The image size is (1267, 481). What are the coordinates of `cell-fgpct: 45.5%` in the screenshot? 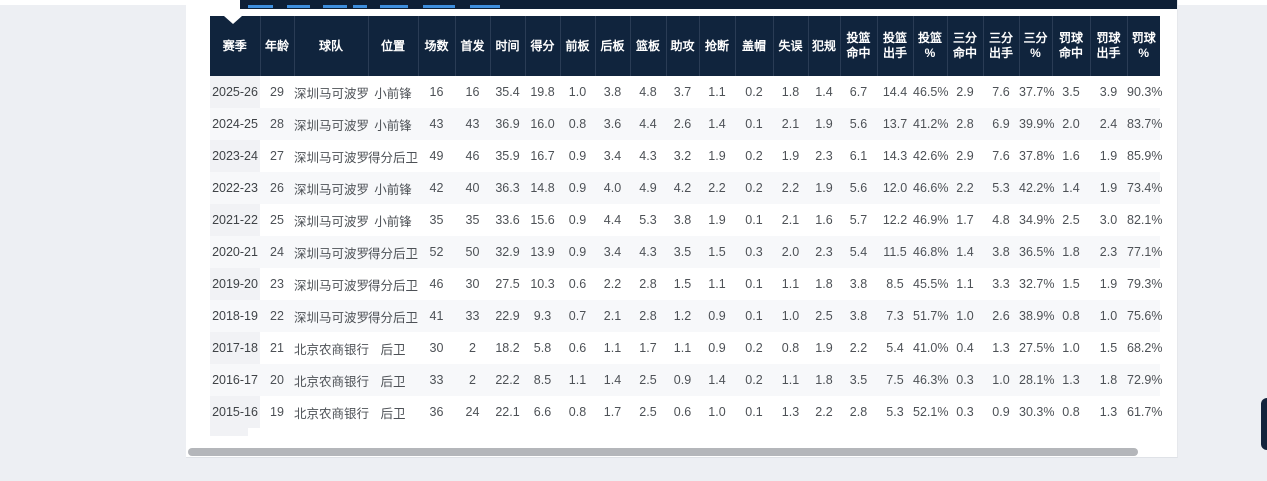 It's located at (931, 284).